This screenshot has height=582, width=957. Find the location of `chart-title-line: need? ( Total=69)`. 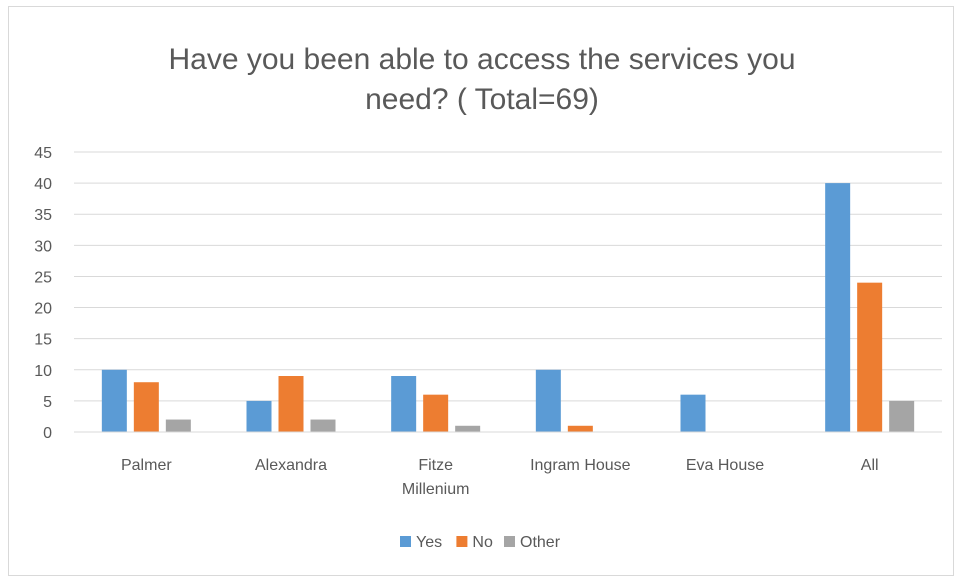

chart-title-line: need? ( Total=69) is located at coordinates (482, 99).